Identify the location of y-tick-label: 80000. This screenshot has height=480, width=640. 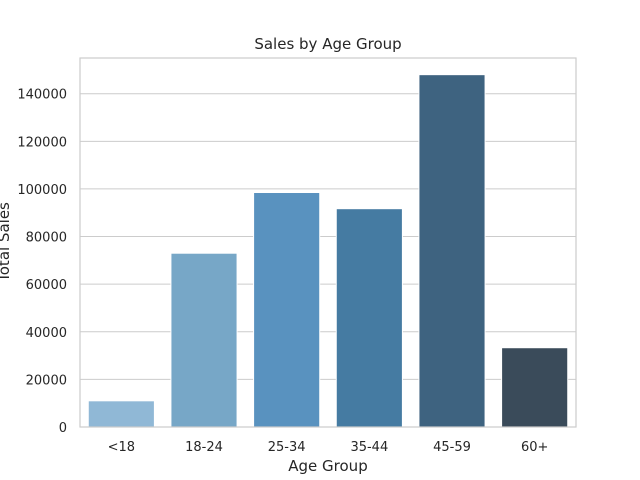
(46, 238).